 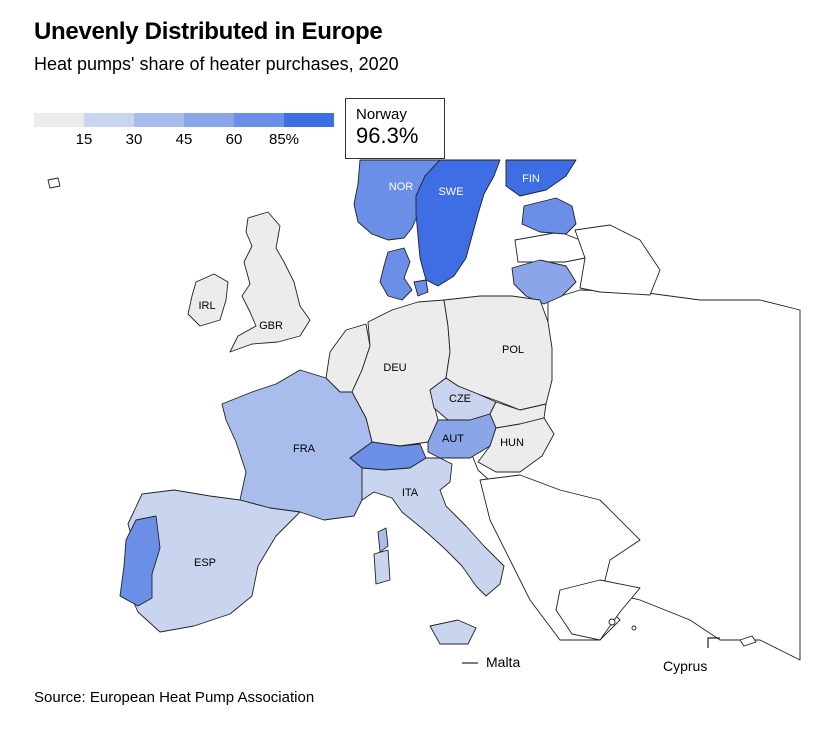 What do you see at coordinates (208, 31) in the screenshot?
I see `chart-title: Unevenly Distributed in Europe` at bounding box center [208, 31].